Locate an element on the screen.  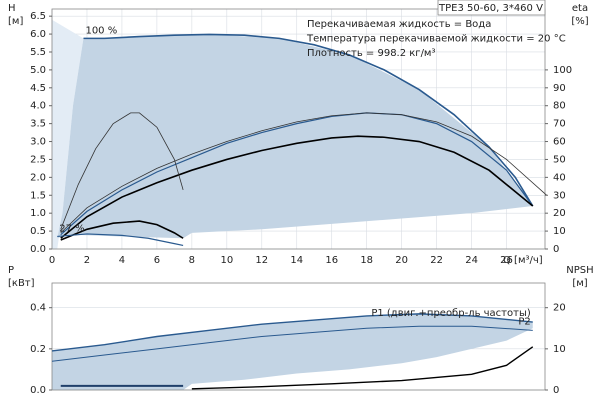
x-tick-label: 22 is located at coordinates (436, 260).